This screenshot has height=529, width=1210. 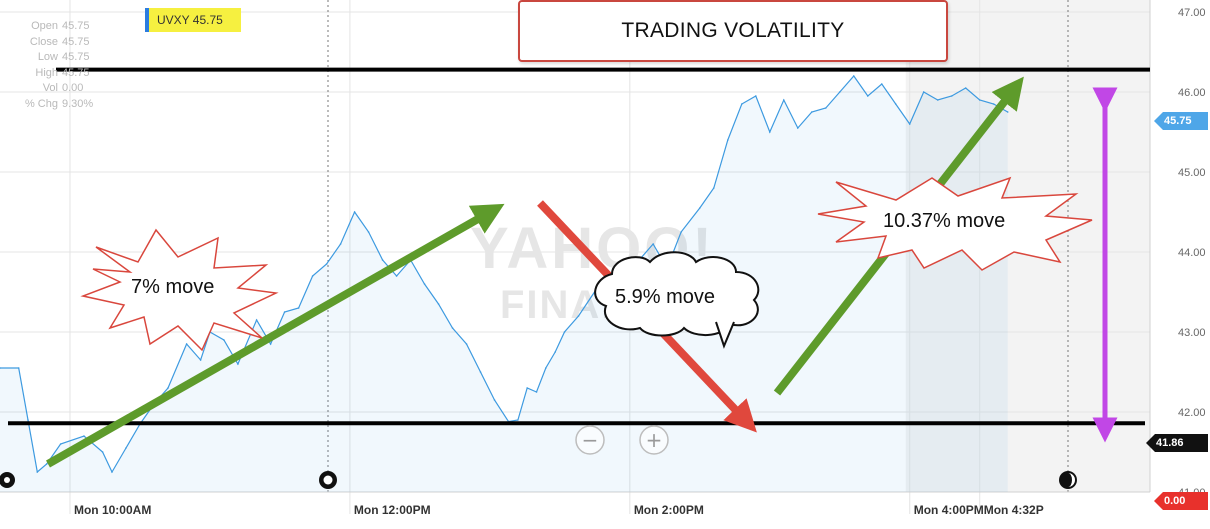 I want to click on current-price-tag: 45.75, so click(x=1181, y=121).